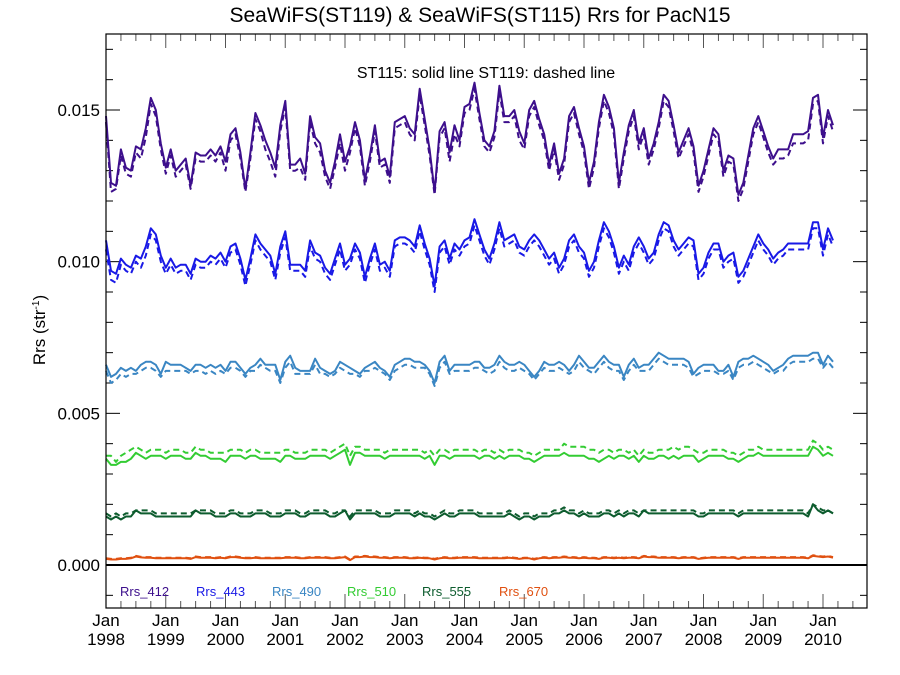 Image resolution: width=900 pixels, height=675 pixels. What do you see at coordinates (446, 591) in the screenshot?
I see `legend-entry-rrs-555: Rrs_555` at bounding box center [446, 591].